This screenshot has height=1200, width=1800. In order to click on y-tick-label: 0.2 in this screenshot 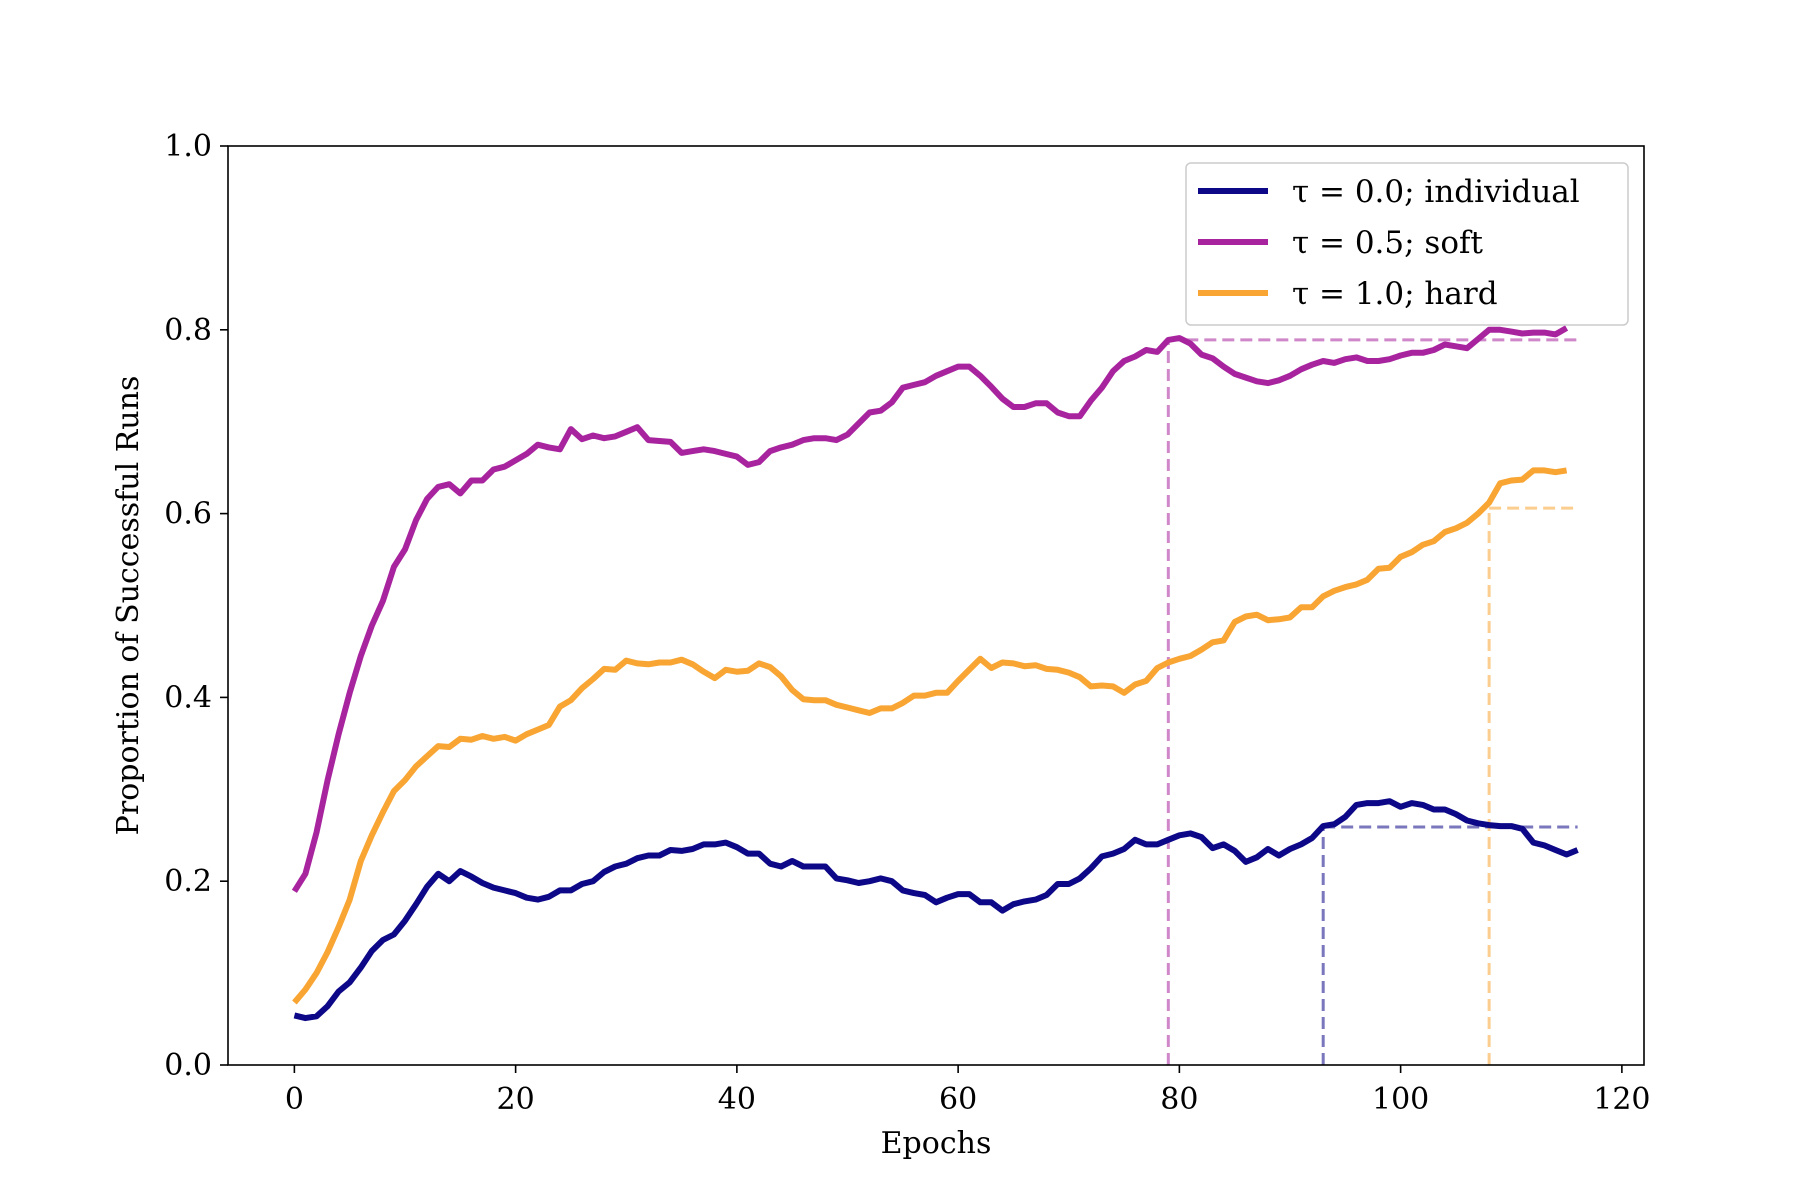, I will do `click(188, 881)`.